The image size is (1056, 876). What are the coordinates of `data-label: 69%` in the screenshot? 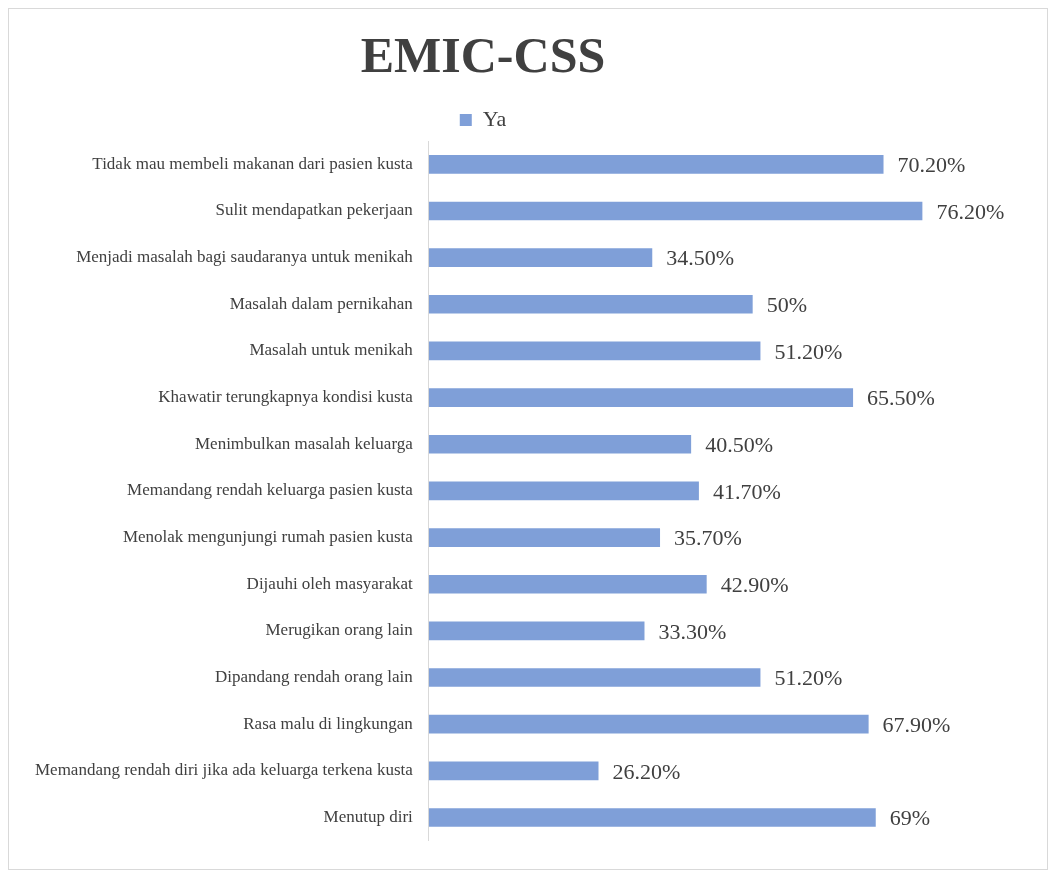 It's located at (910, 818).